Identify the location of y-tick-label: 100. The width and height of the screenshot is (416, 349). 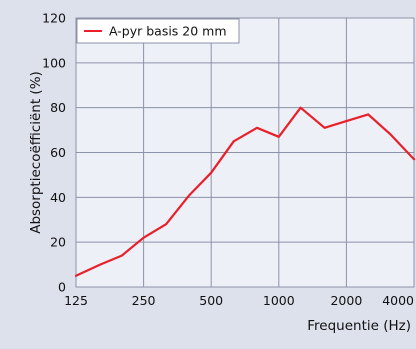
(54, 62).